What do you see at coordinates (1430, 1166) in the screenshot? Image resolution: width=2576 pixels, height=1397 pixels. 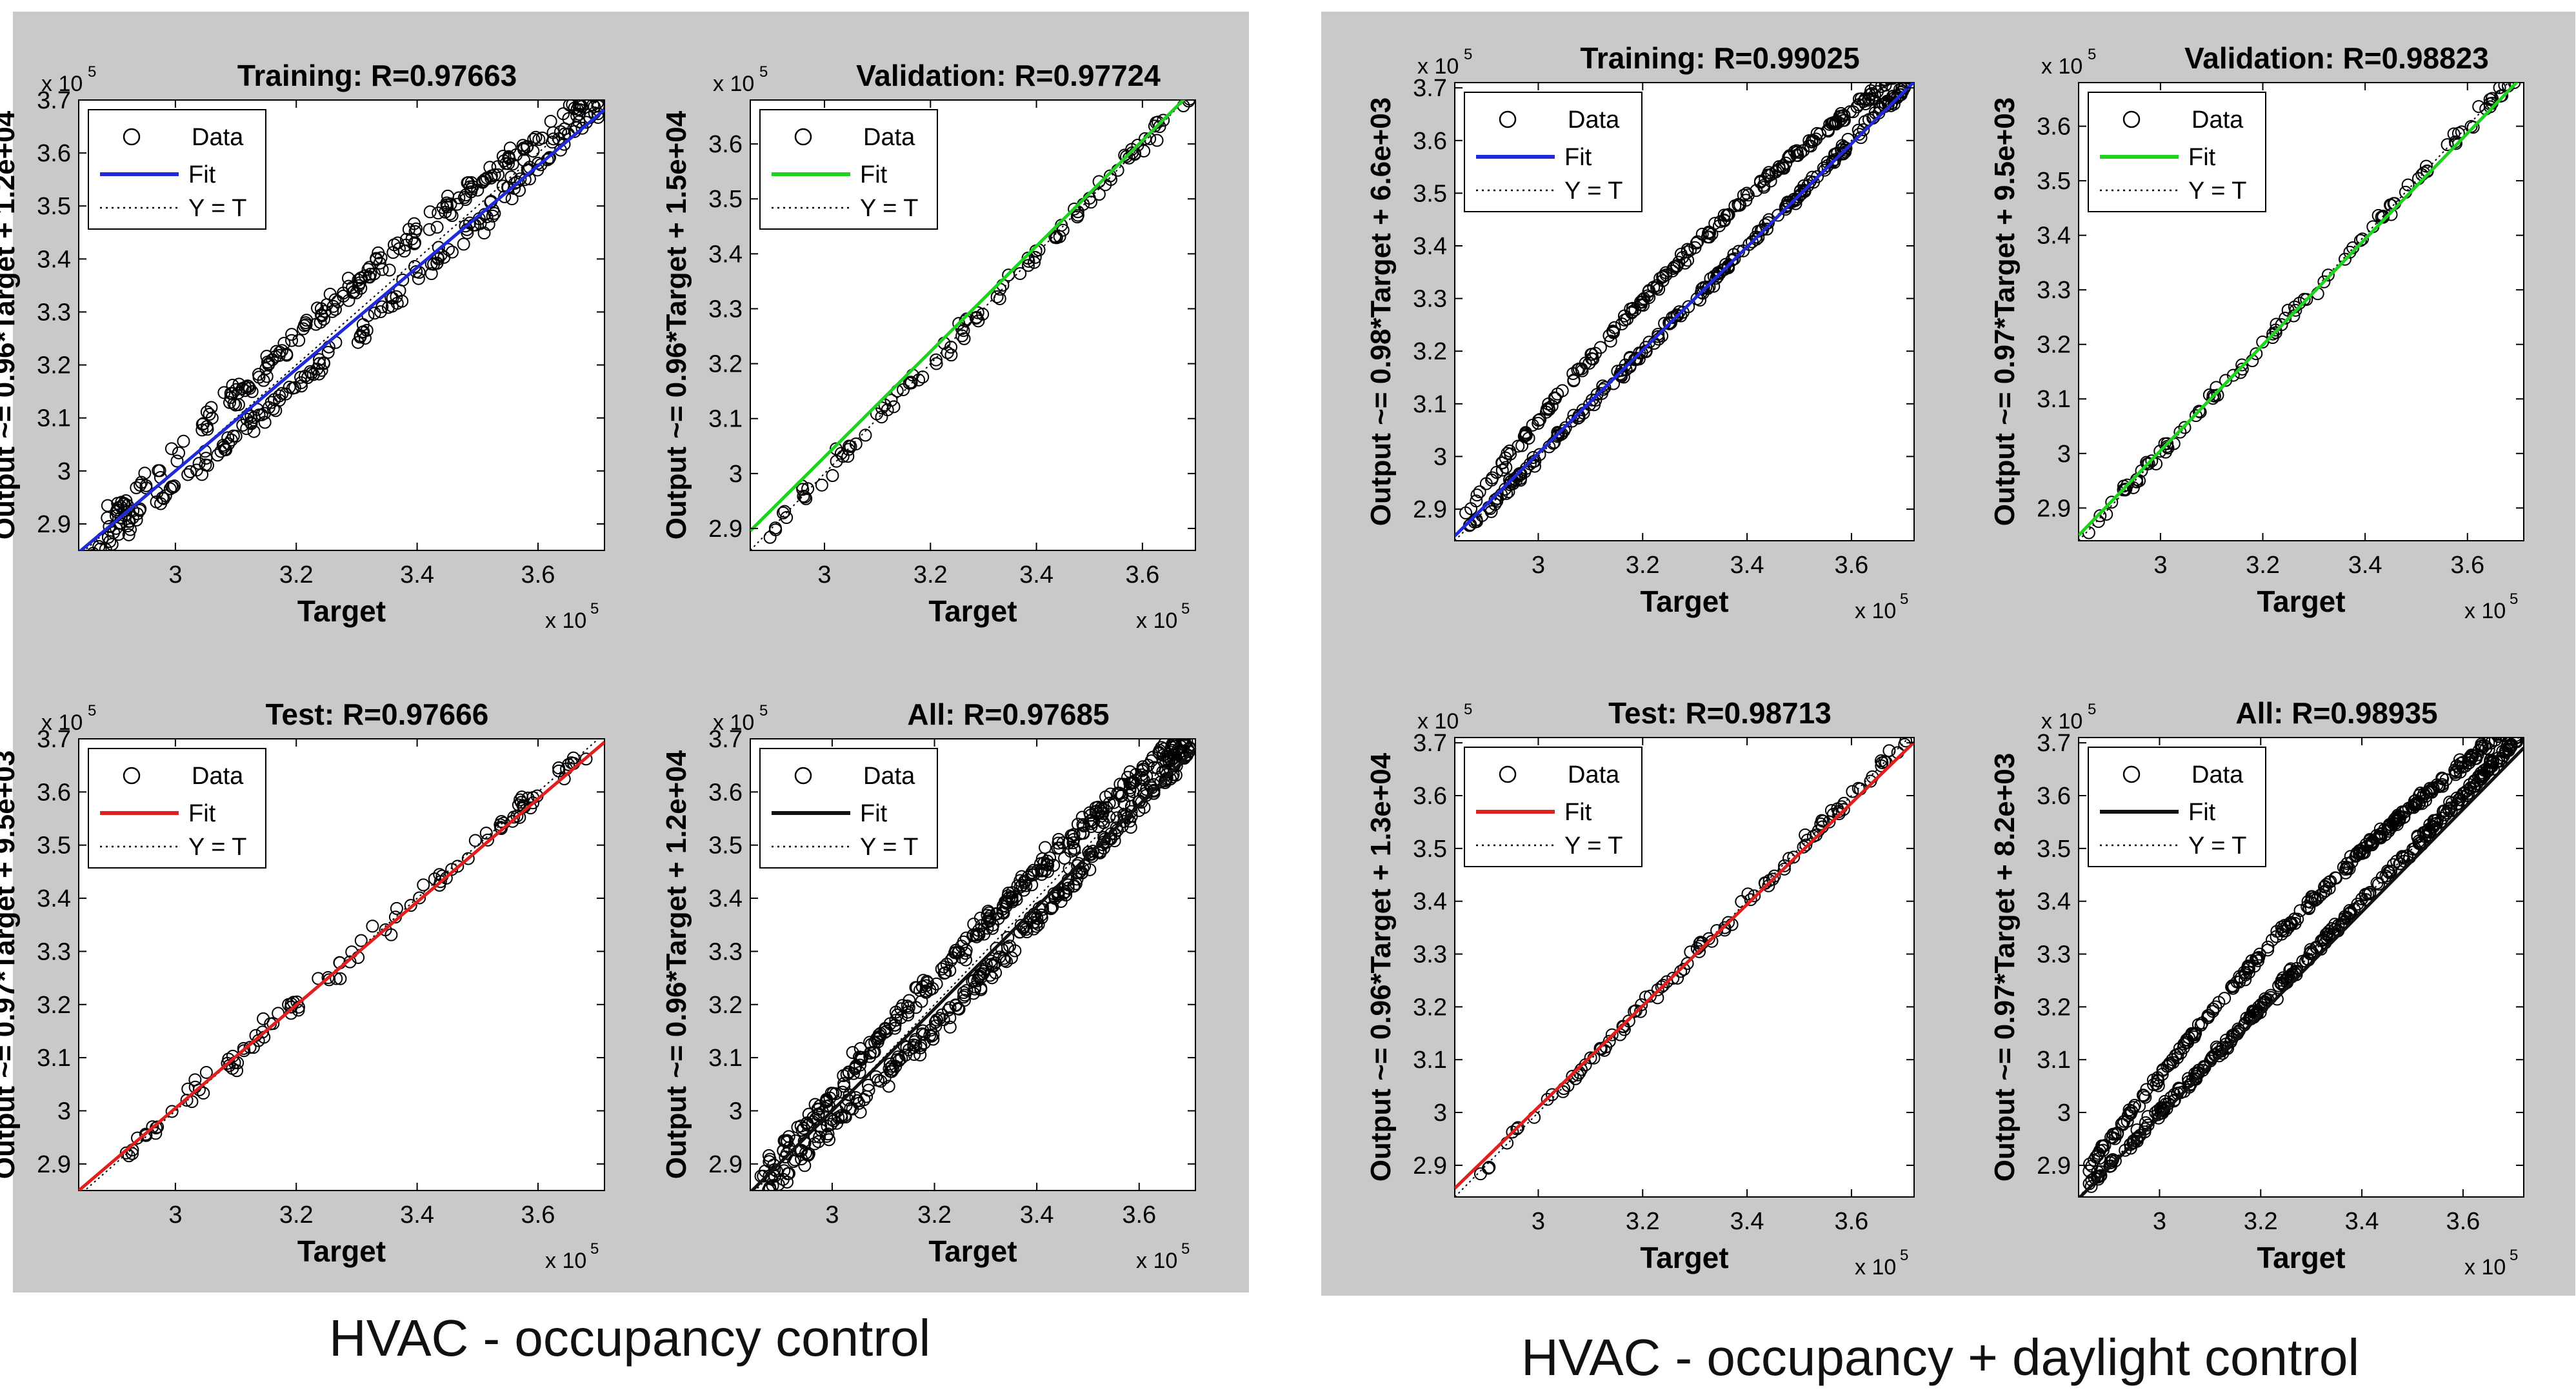 I see `y-tick-label: 2.9` at bounding box center [1430, 1166].